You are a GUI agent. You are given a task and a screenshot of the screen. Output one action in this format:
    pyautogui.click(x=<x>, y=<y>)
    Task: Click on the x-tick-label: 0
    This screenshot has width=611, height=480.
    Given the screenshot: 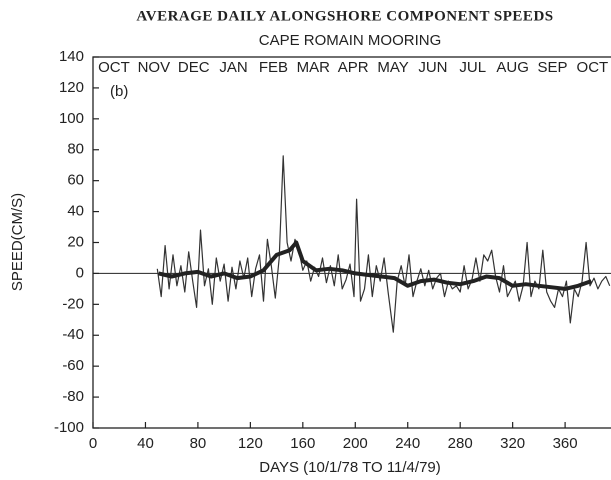 What is the action you would take?
    pyautogui.click(x=93, y=443)
    